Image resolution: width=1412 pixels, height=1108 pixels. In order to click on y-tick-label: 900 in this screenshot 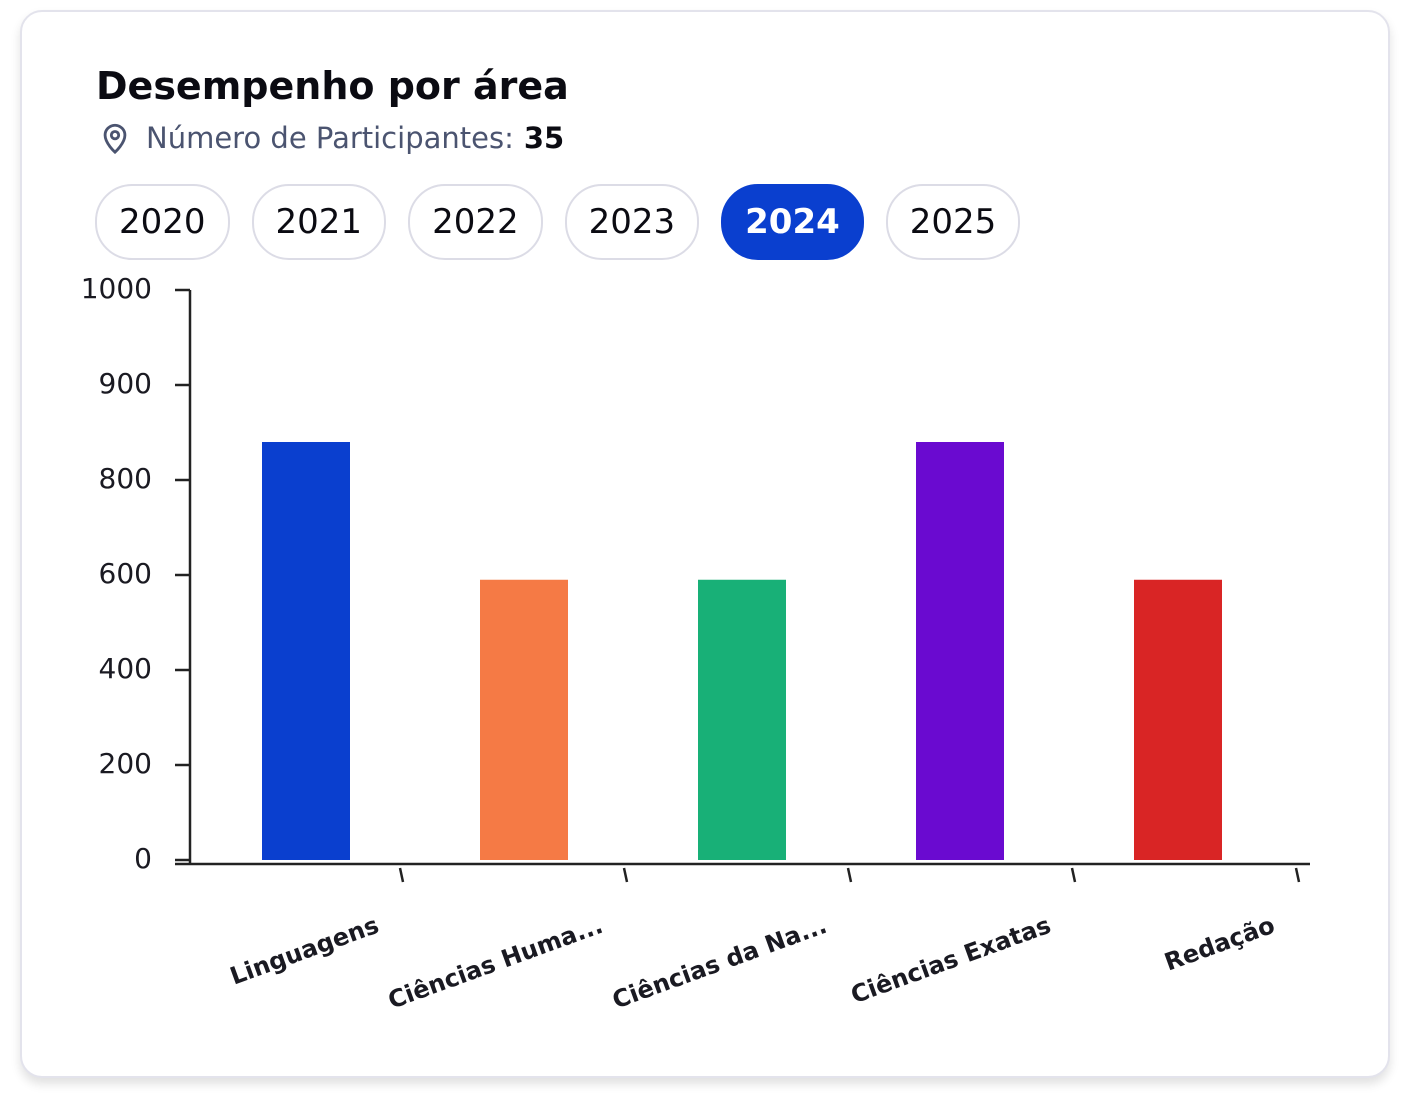, I will do `click(125, 383)`.